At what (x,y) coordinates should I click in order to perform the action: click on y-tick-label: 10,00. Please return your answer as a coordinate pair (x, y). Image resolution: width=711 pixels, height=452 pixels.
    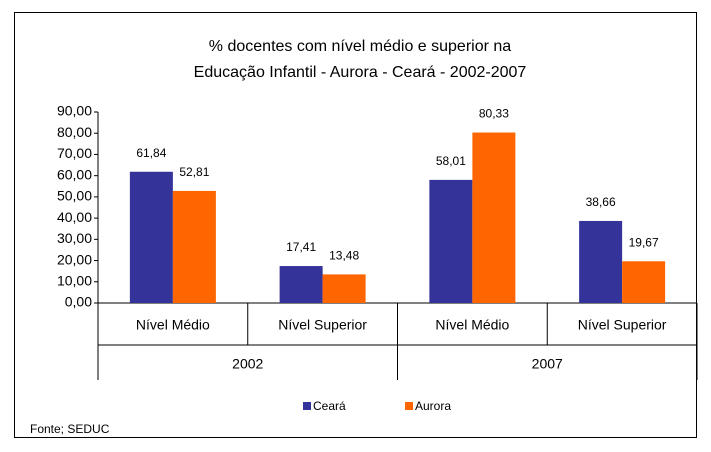
    Looking at the image, I should click on (74, 280).